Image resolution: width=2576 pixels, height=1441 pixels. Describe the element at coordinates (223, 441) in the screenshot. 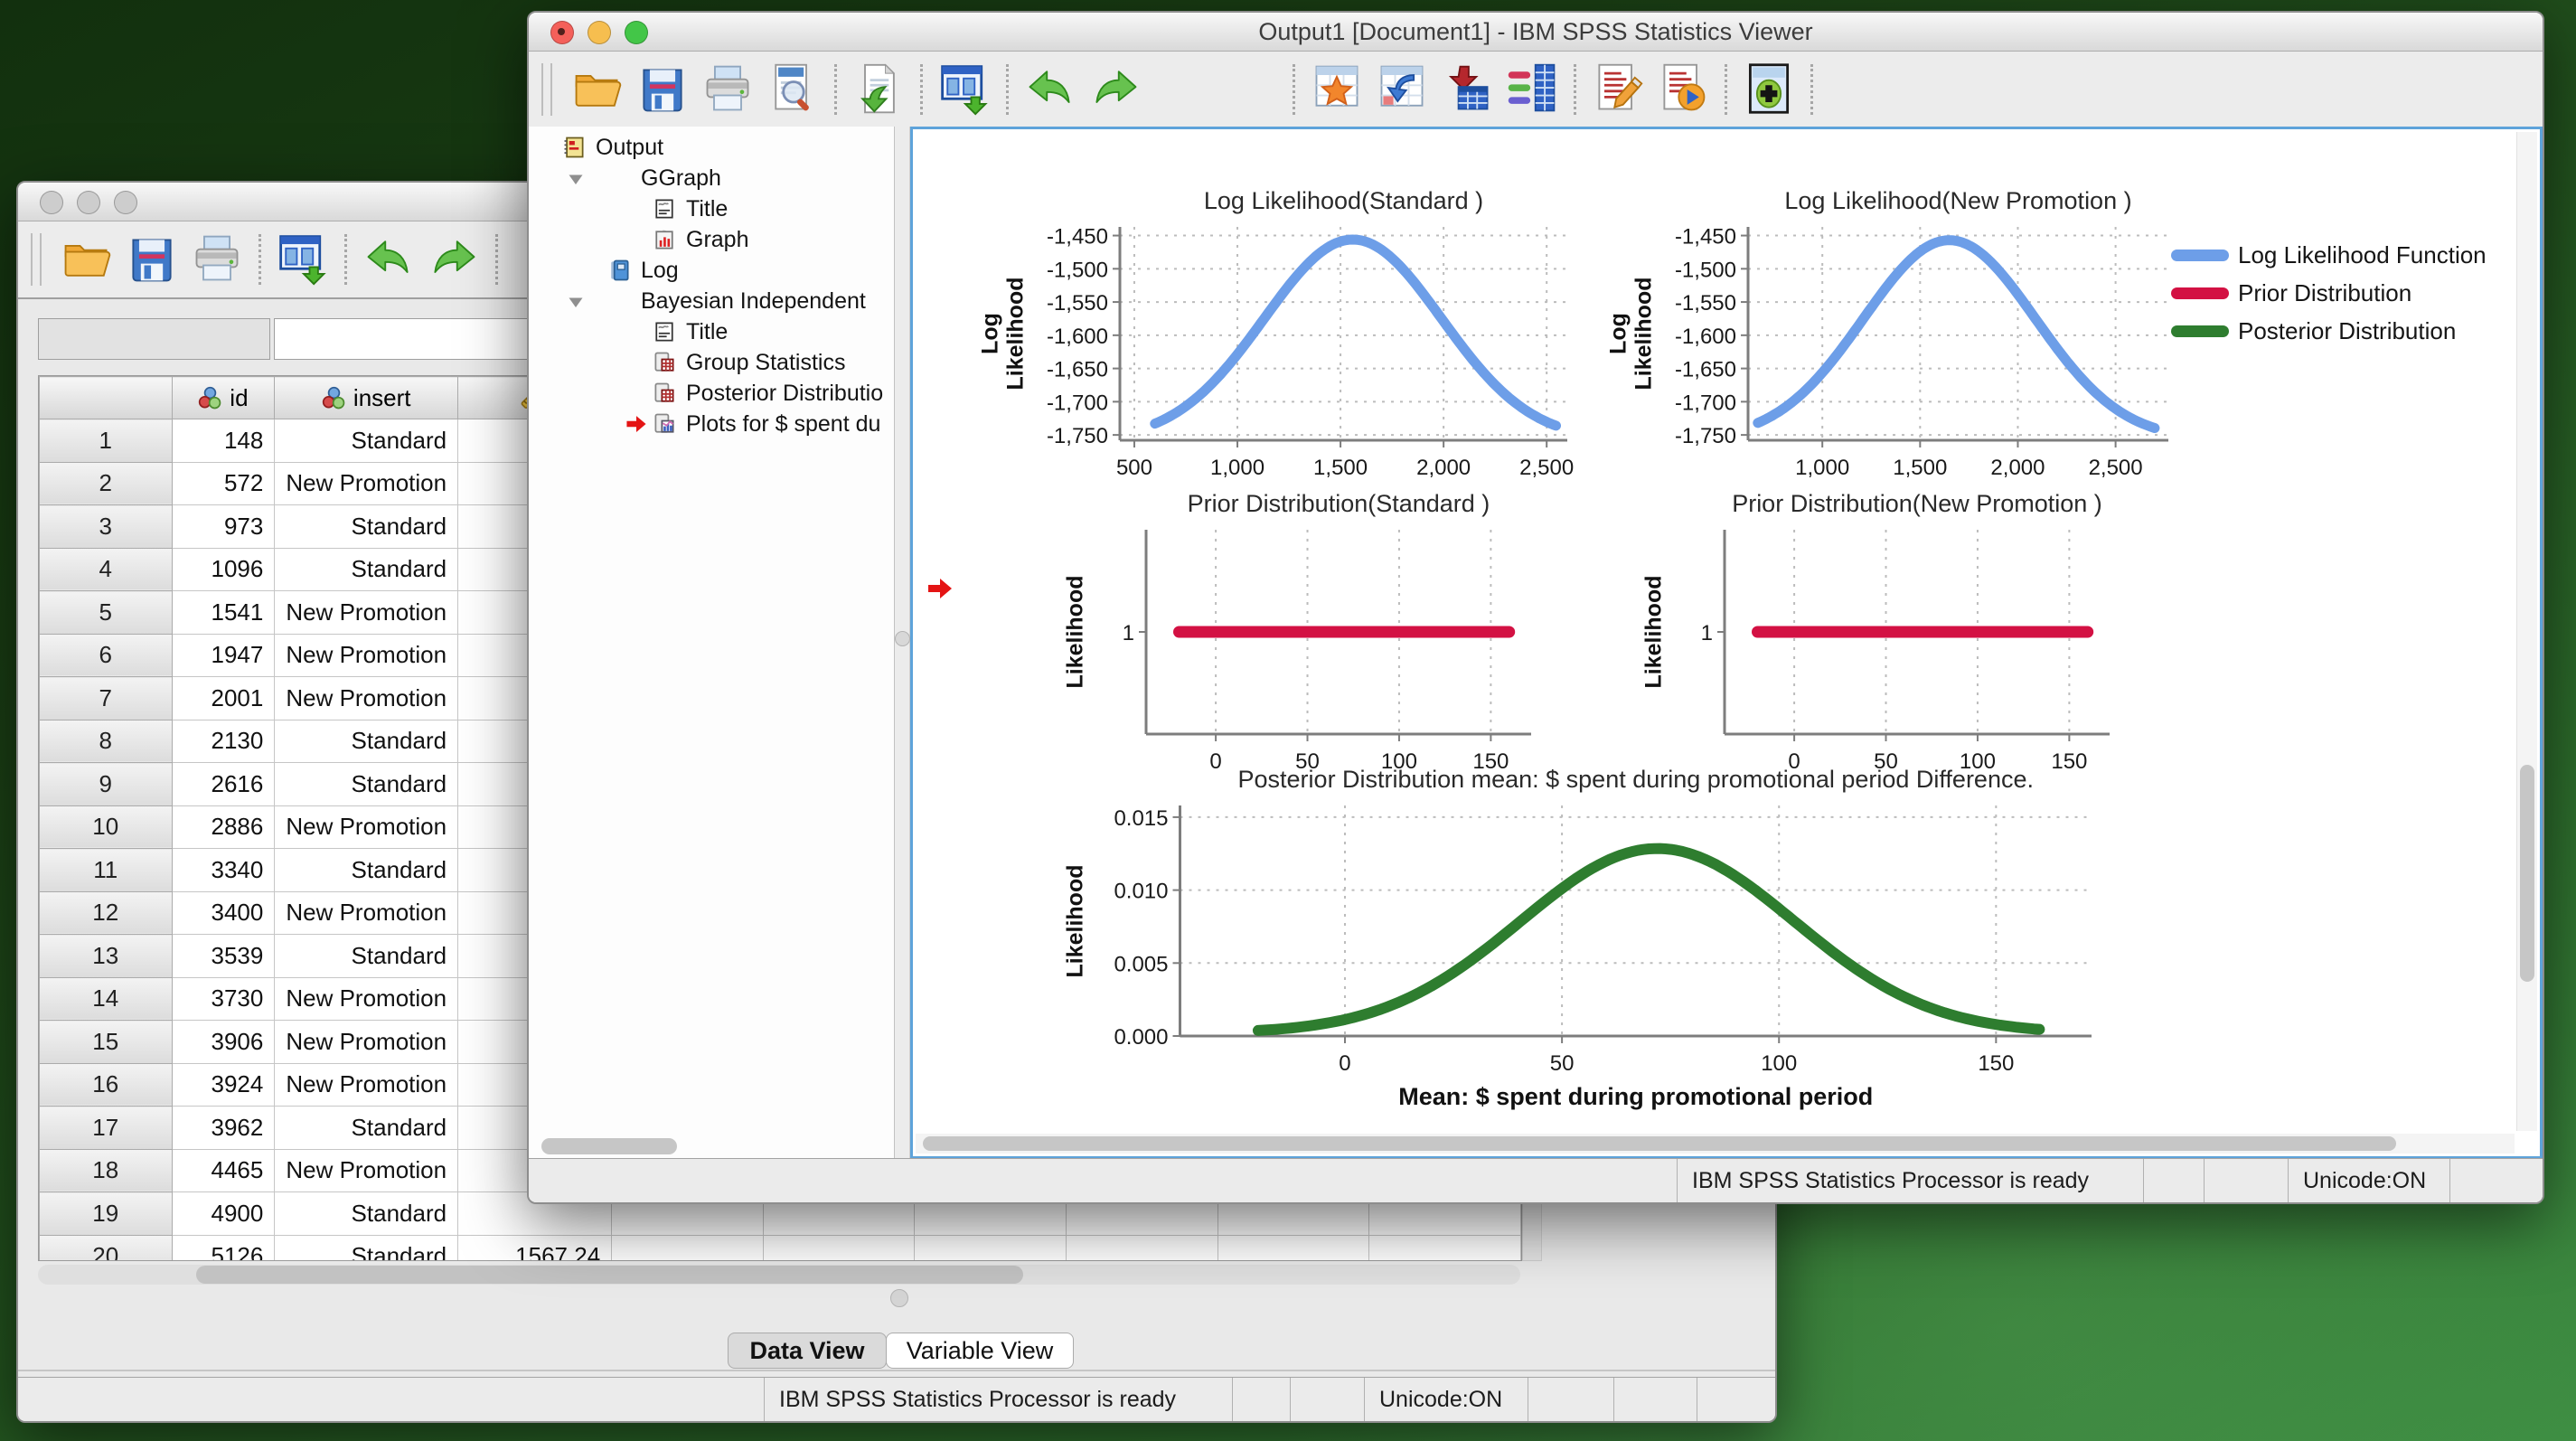

I see `cell: 148` at that location.